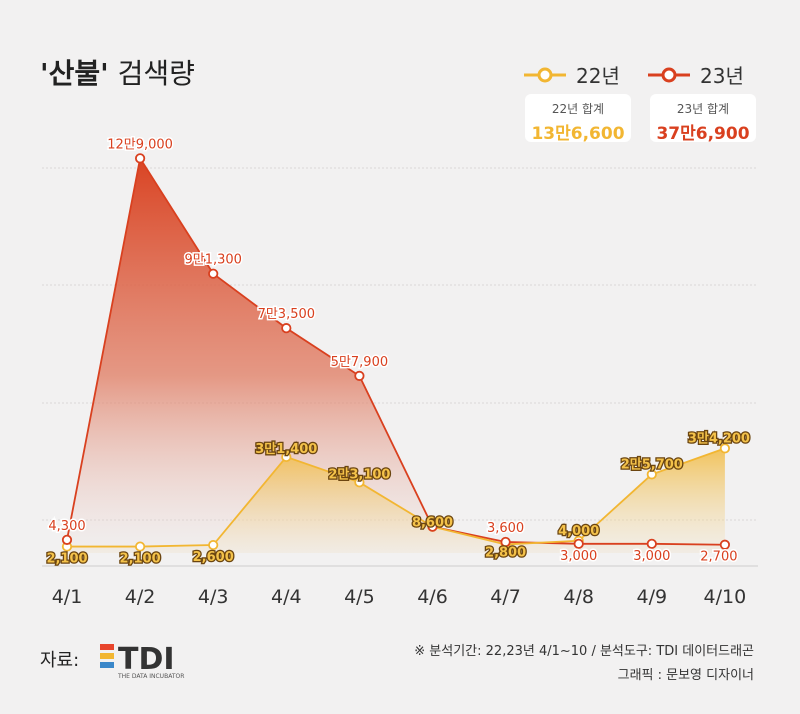 The image size is (800, 714). I want to click on tdi-logo: TDI THE DATA INCUBATOR, so click(142, 661).